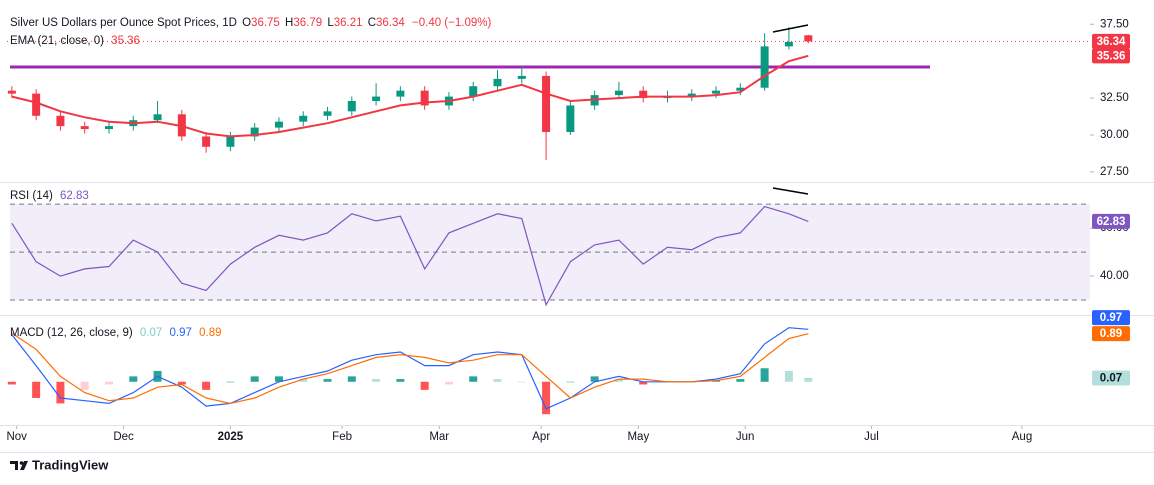 The height and width of the screenshot is (485, 1154). I want to click on macd-name: MACD (12, 26, close, 9), so click(71, 333).